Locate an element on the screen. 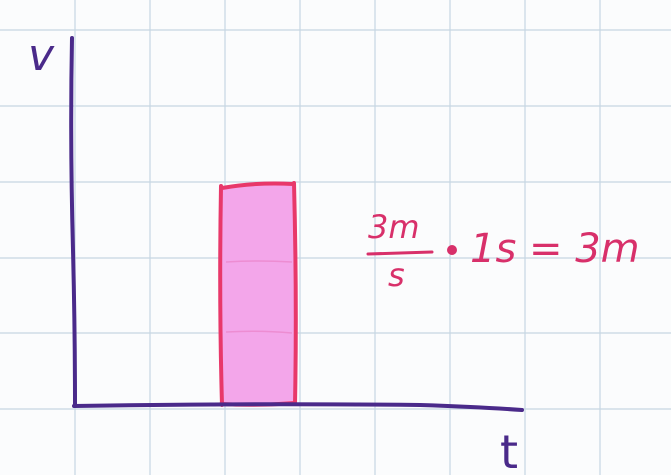 The image size is (671, 475). y-axis-label: v is located at coordinates (41, 55).